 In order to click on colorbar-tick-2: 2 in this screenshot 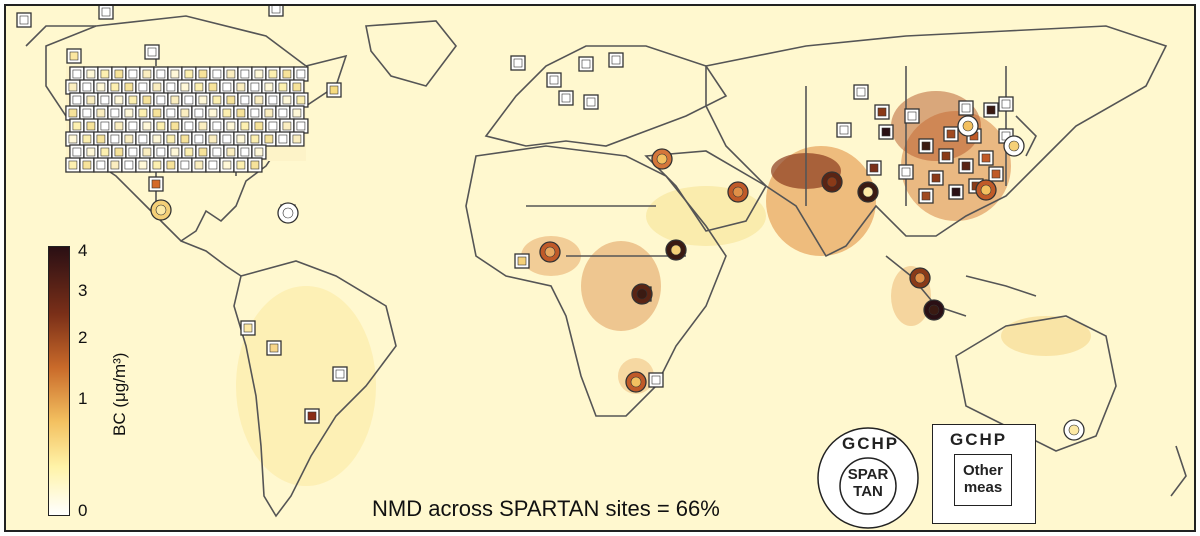, I will do `click(83, 337)`.